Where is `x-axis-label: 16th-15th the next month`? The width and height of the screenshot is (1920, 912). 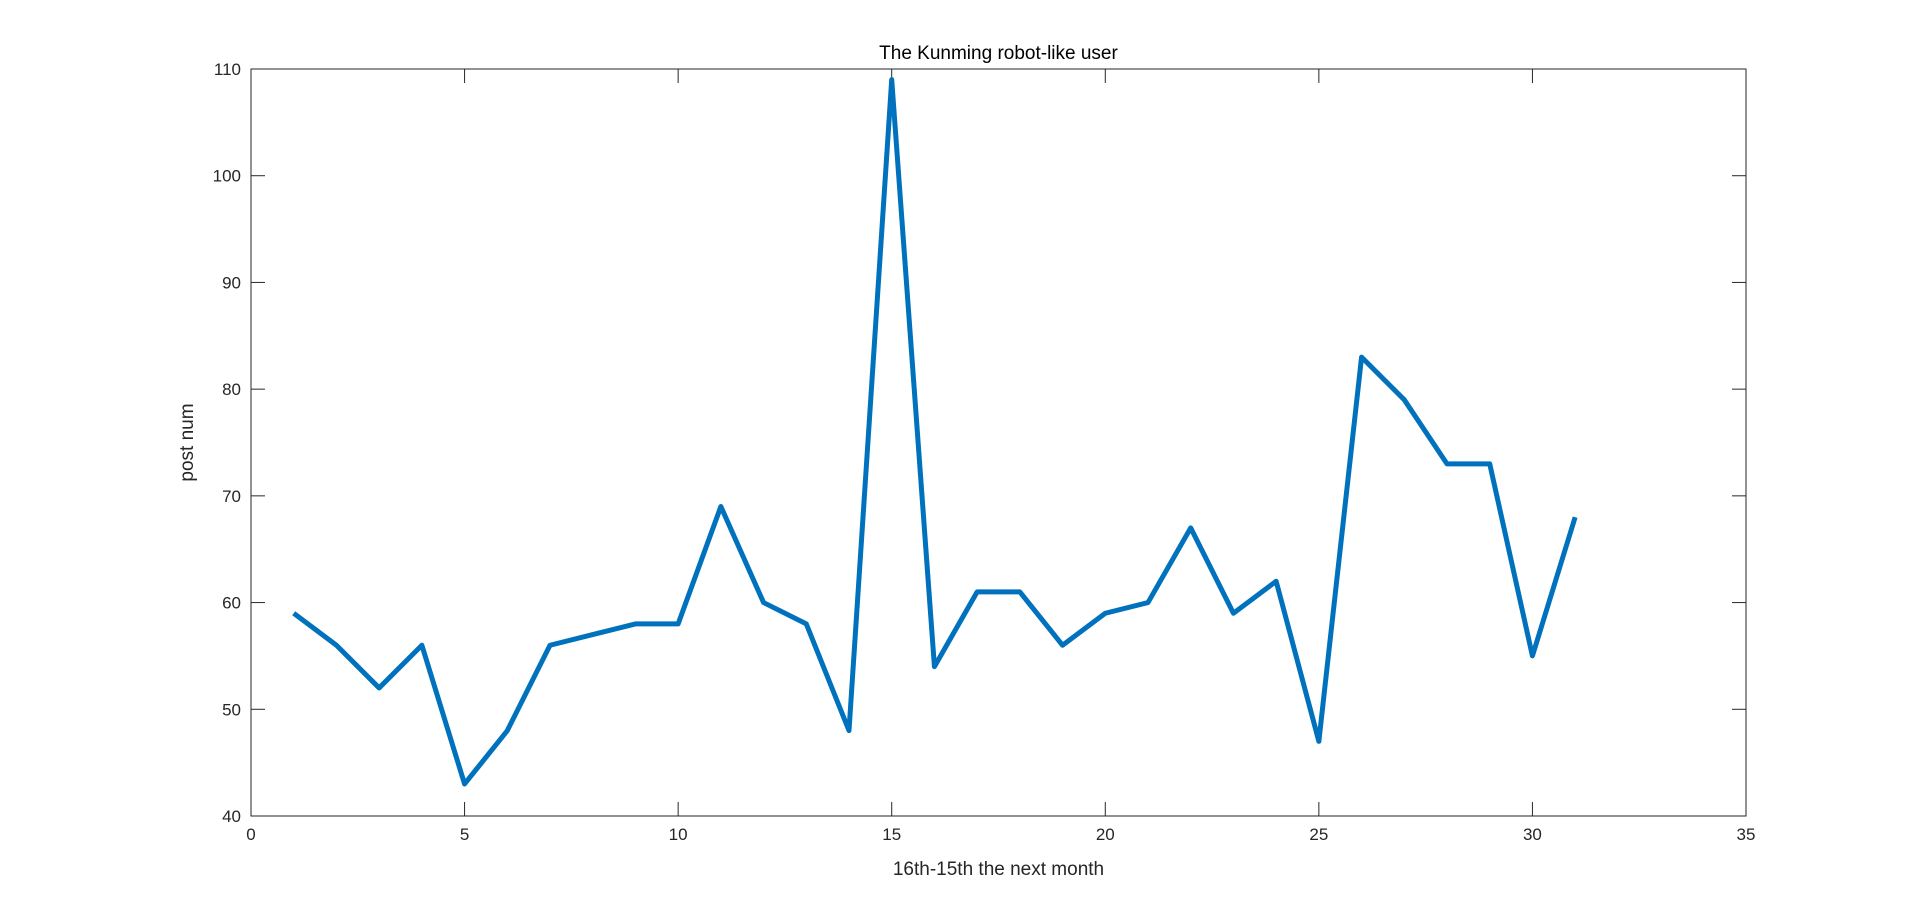
x-axis-label: 16th-15th the next month is located at coordinates (998, 869).